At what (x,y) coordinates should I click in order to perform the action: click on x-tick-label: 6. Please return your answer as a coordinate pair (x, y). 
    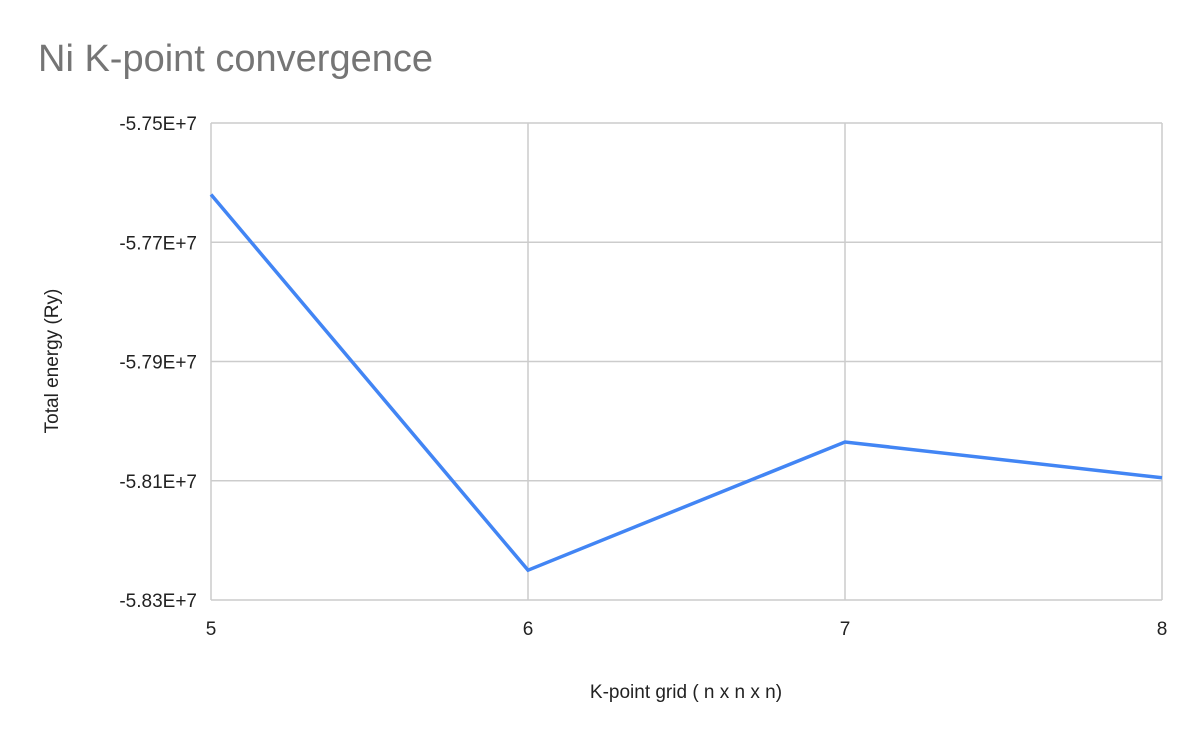
    Looking at the image, I should click on (528, 629).